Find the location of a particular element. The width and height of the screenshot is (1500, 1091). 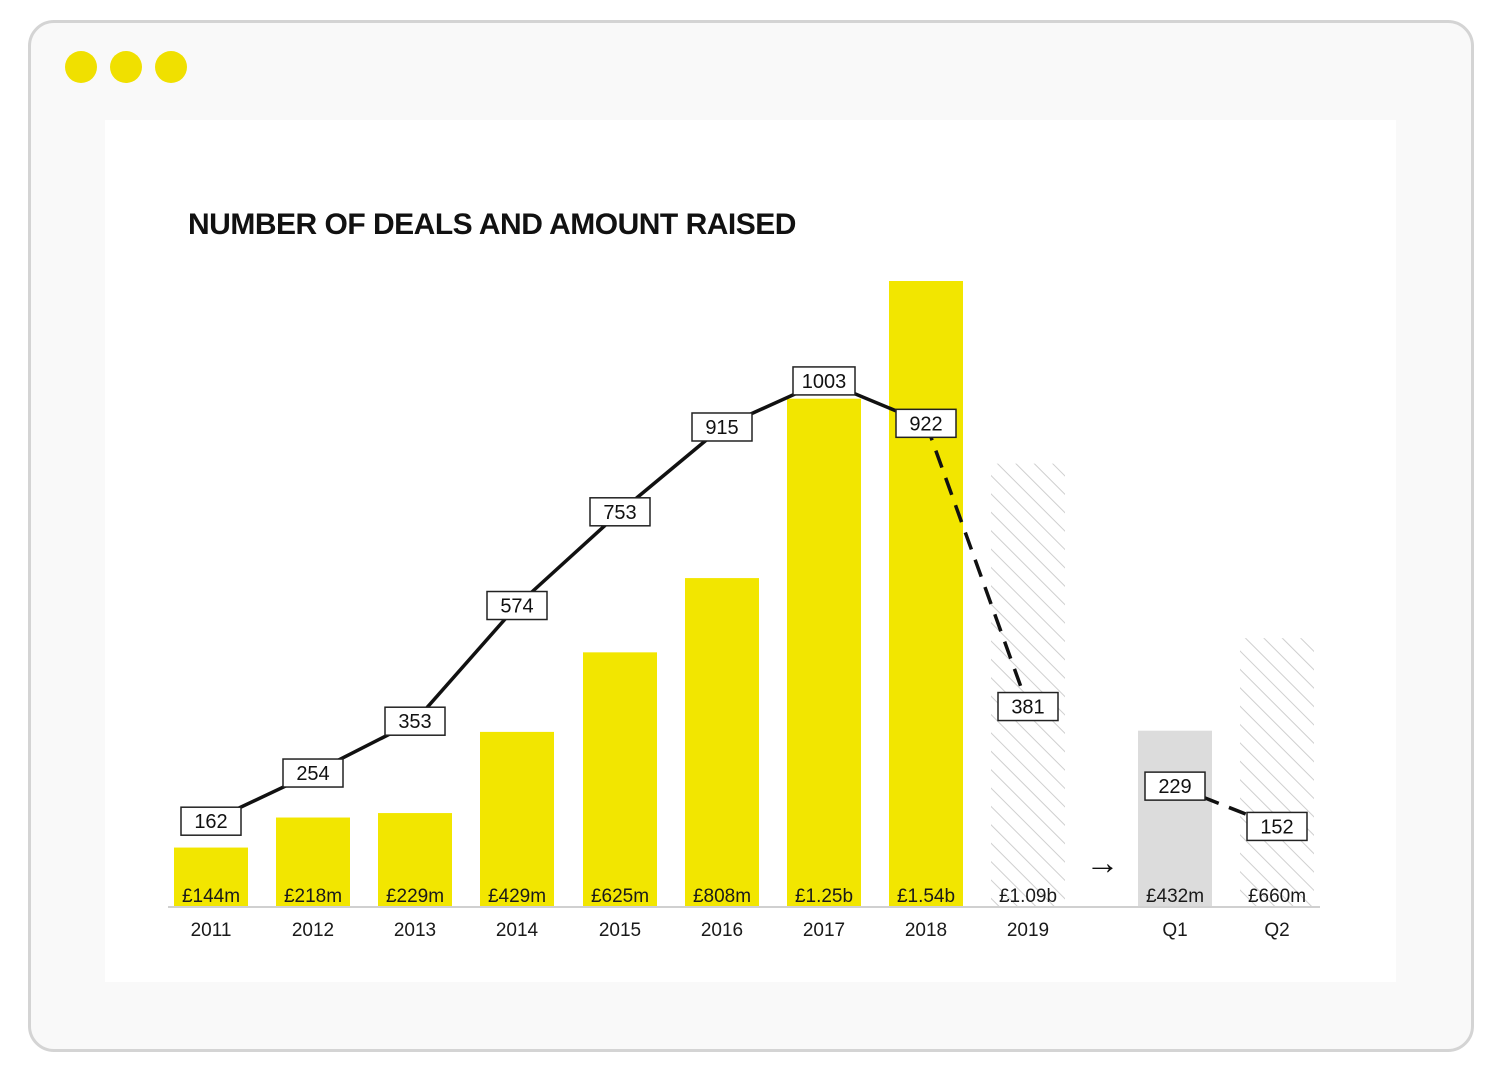

deals-box-2019 is located at coordinates (1028, 706).